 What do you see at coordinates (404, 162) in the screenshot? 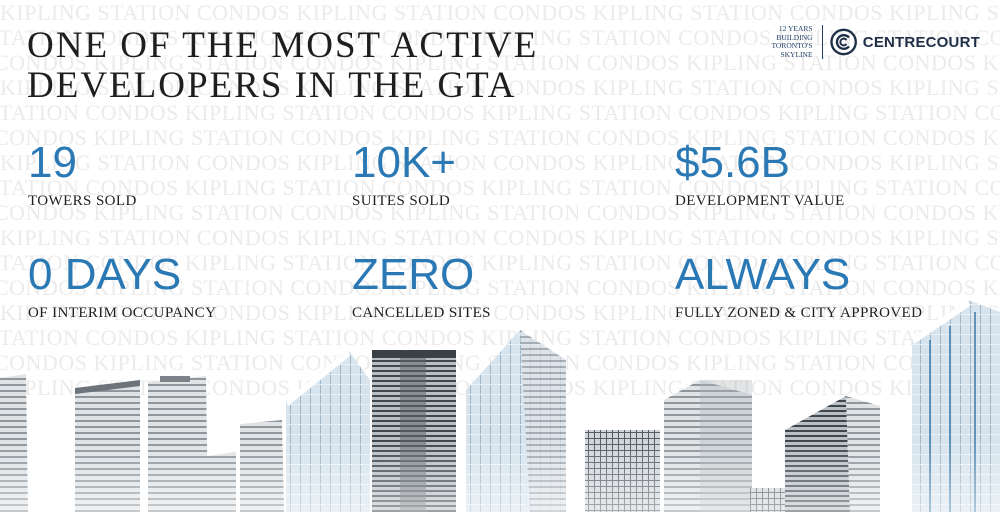
I see `stat-value: 10K+` at bounding box center [404, 162].